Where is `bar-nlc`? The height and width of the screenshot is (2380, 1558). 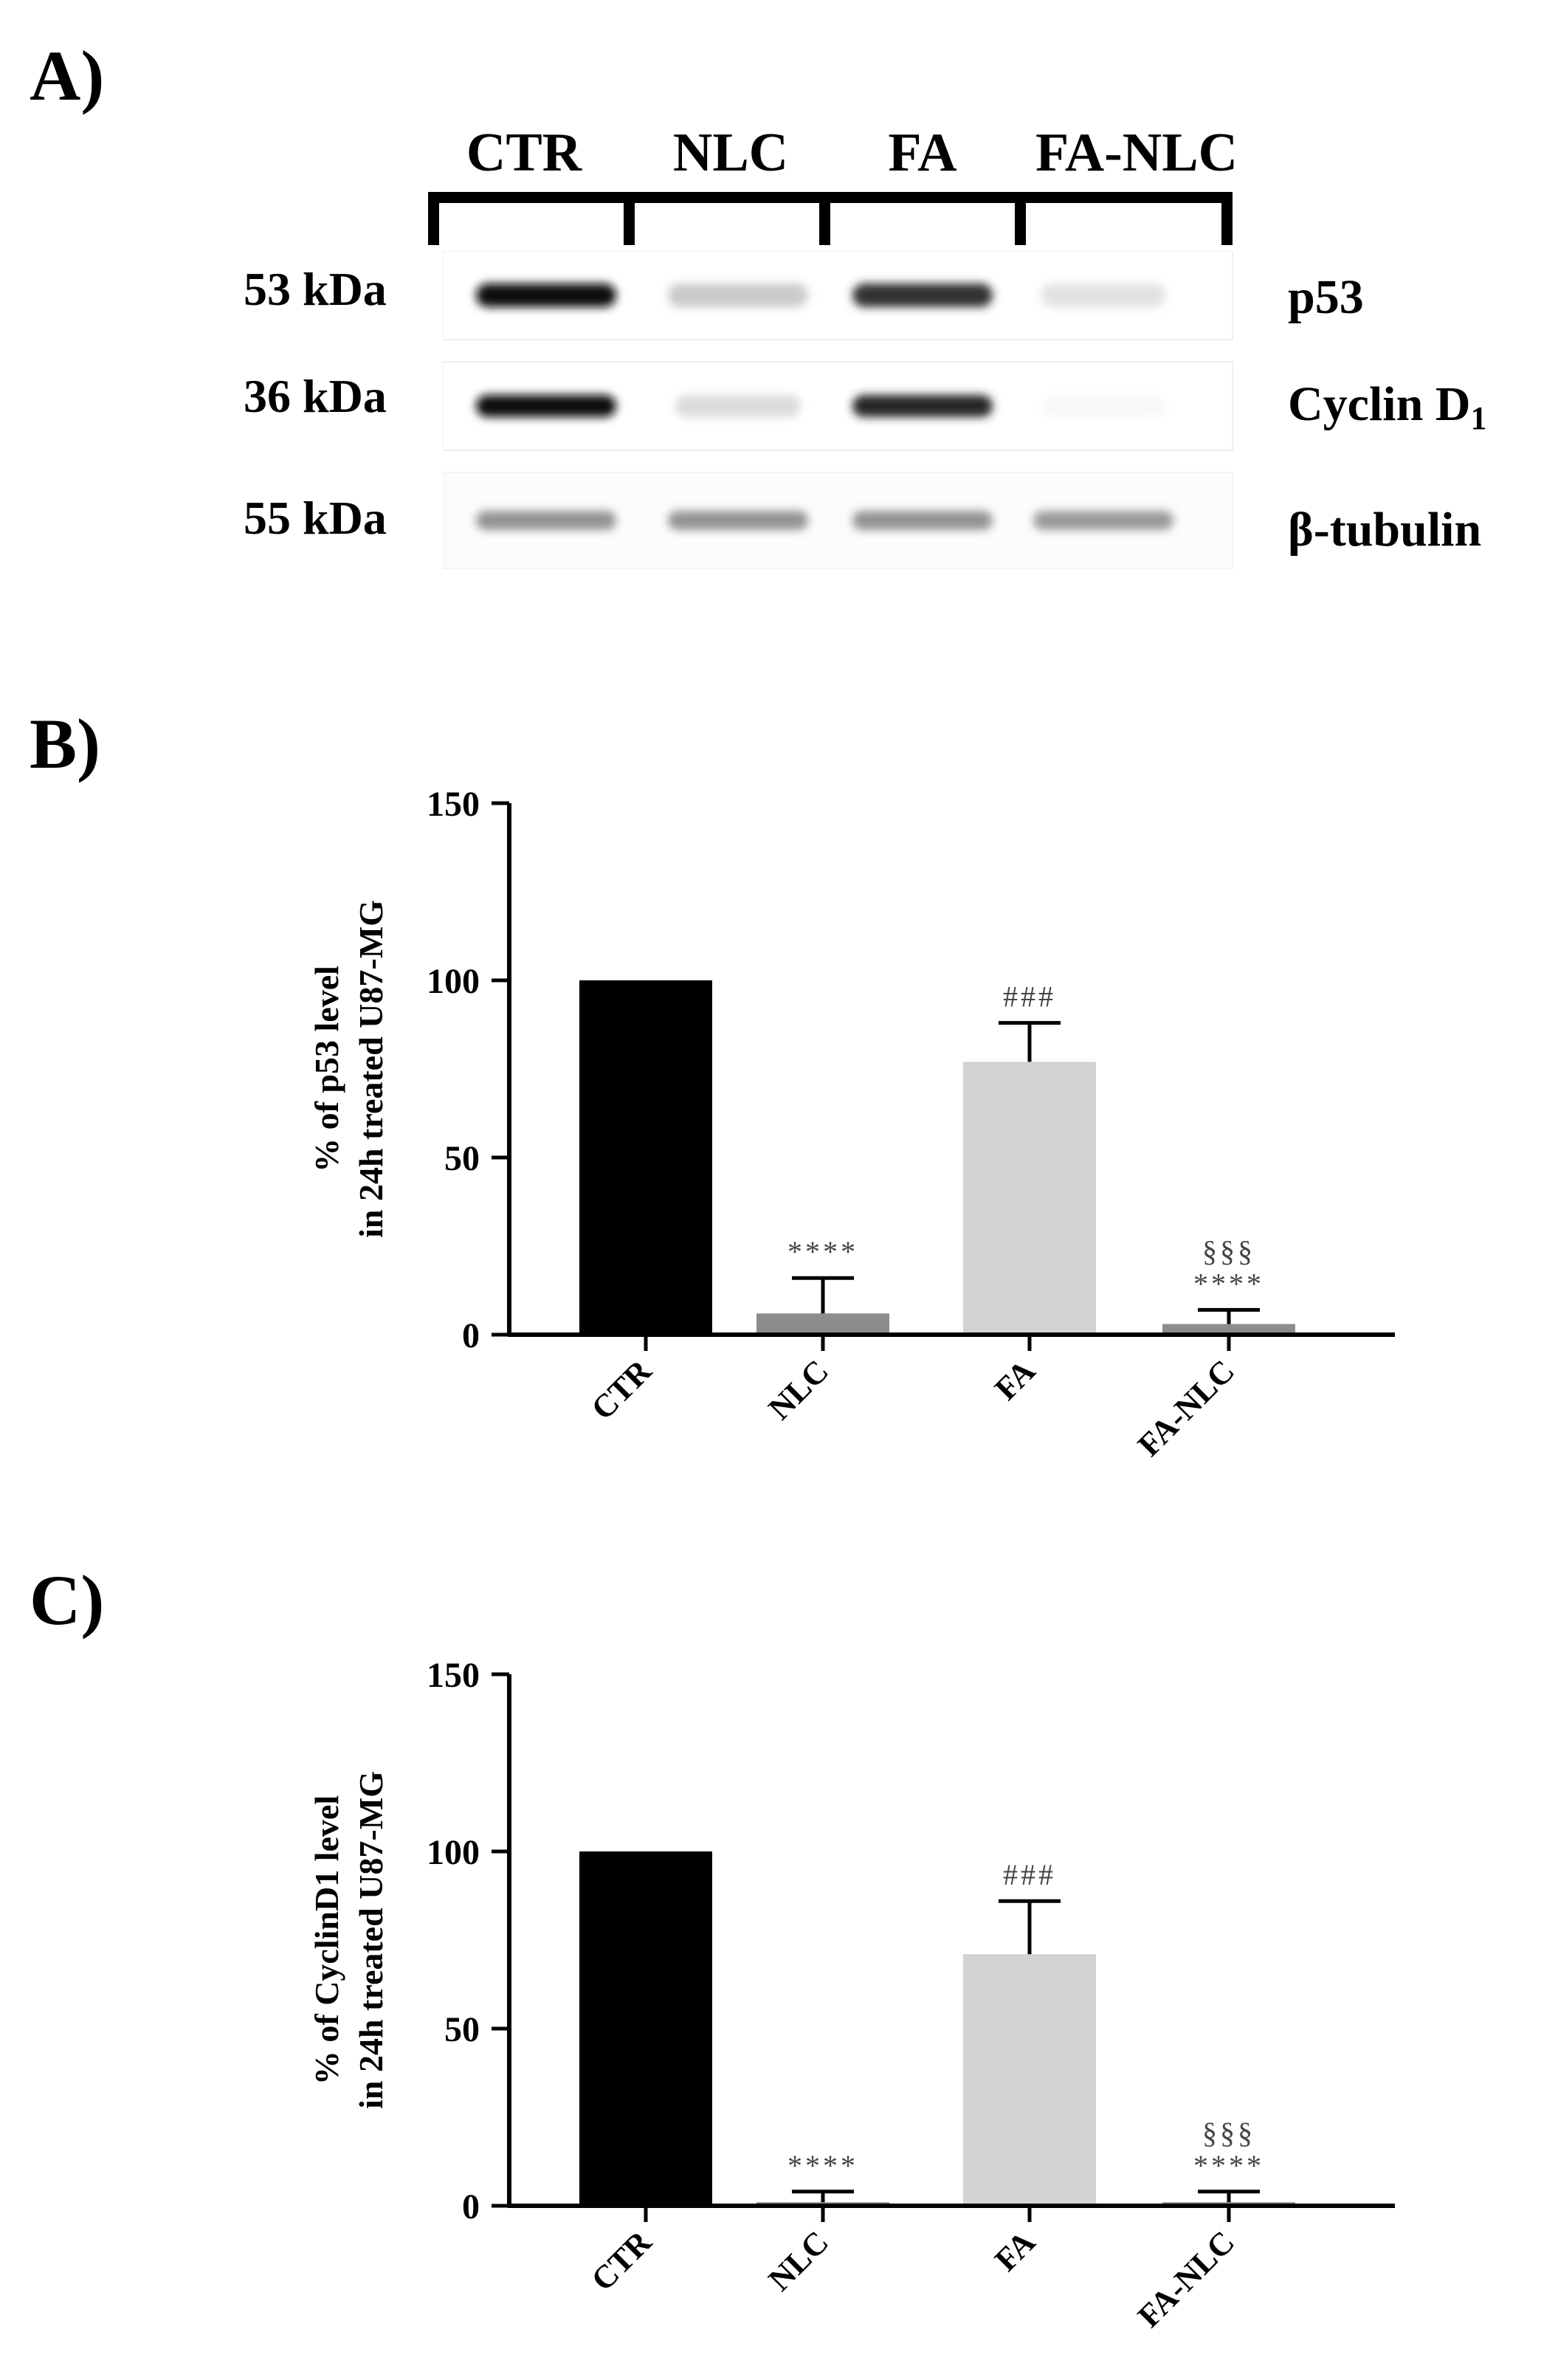 bar-nlc is located at coordinates (823, 1324).